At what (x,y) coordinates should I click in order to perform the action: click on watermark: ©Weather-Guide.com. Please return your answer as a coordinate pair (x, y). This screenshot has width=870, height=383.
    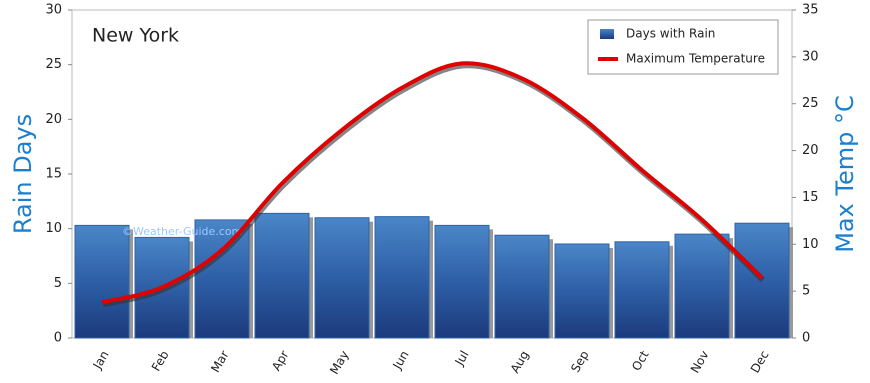
    Looking at the image, I should click on (182, 231).